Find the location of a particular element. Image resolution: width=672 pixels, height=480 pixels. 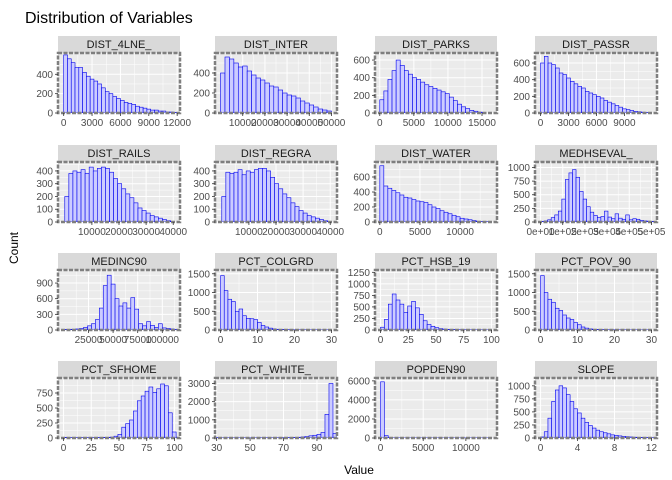

facet-panel: POPDEN90 0 5000 10000 0 2000 4000 6000 is located at coordinates (423, 407).